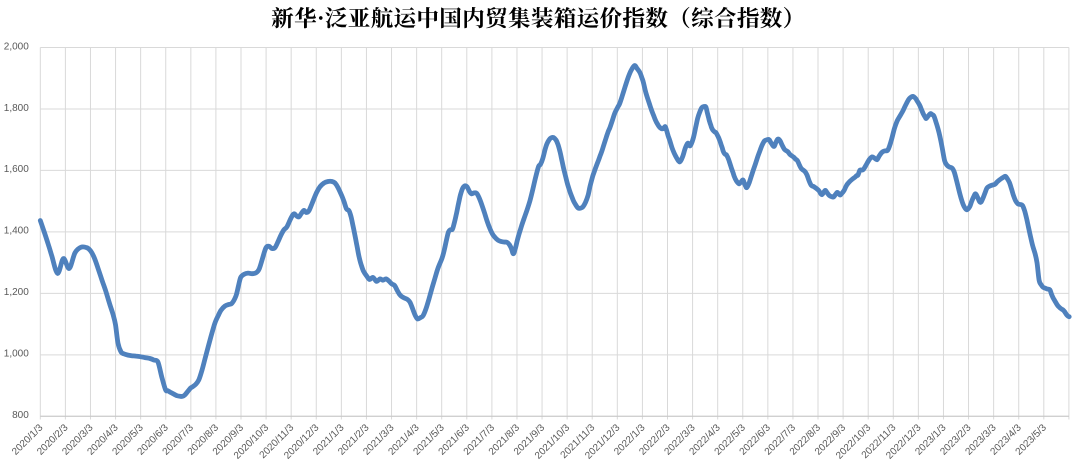 The image size is (1080, 468). I want to click on svg-text: 800, so click(20, 415).